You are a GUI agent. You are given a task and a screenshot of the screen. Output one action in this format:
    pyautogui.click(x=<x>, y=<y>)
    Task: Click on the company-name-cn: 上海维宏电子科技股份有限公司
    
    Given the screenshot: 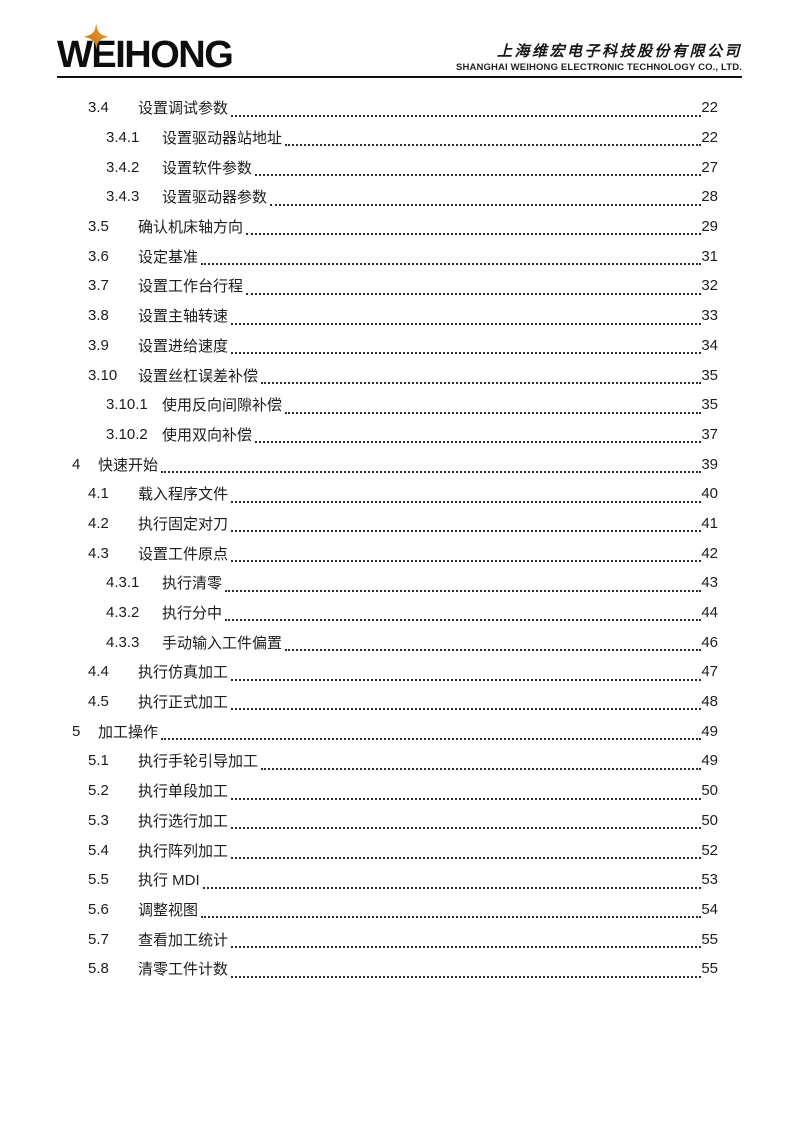 What is the action you would take?
    pyautogui.click(x=619, y=51)
    